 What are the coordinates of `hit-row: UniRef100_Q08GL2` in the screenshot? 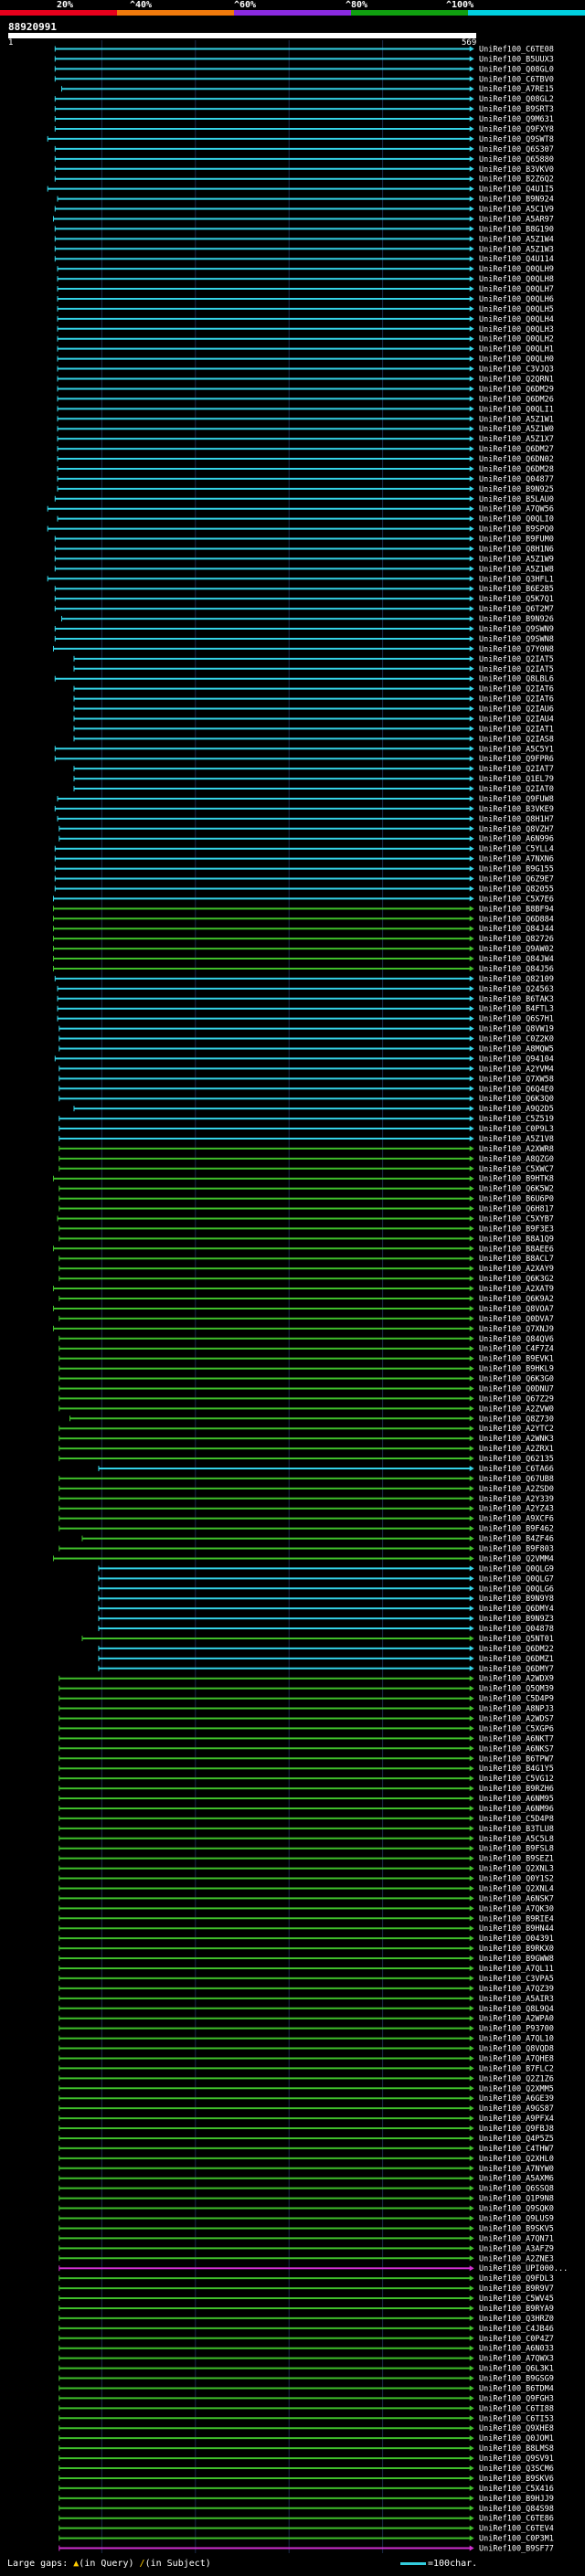 It's located at (304, 99).